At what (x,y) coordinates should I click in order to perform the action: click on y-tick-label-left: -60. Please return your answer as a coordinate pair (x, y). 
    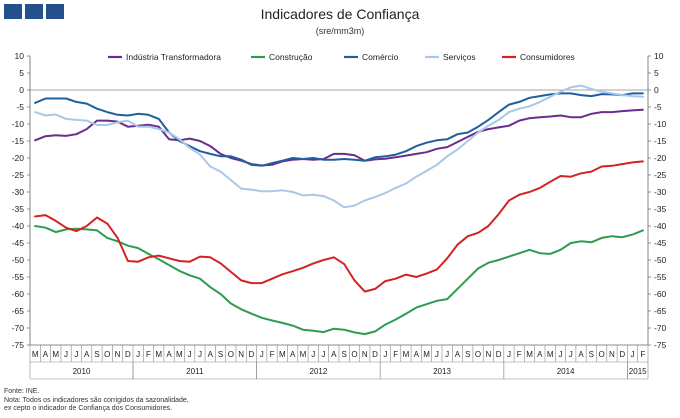
    Looking at the image, I should click on (18, 294).